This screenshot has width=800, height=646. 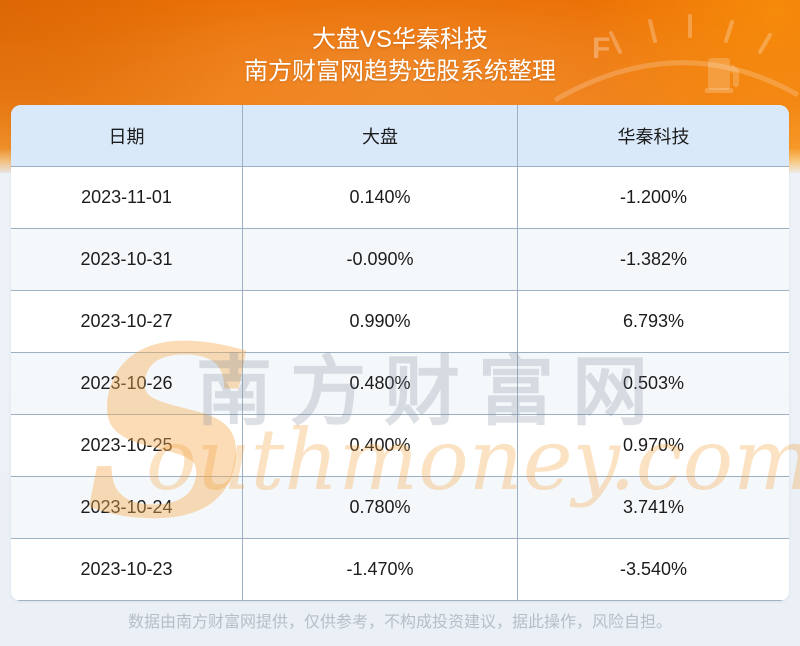 I want to click on cell-stock-change: 0.503%, so click(x=653, y=383).